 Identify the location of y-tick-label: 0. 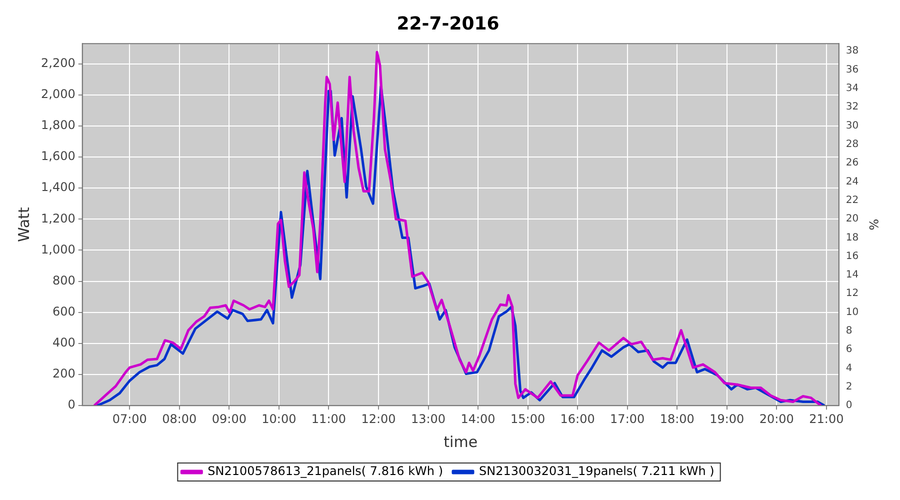
(72, 405).